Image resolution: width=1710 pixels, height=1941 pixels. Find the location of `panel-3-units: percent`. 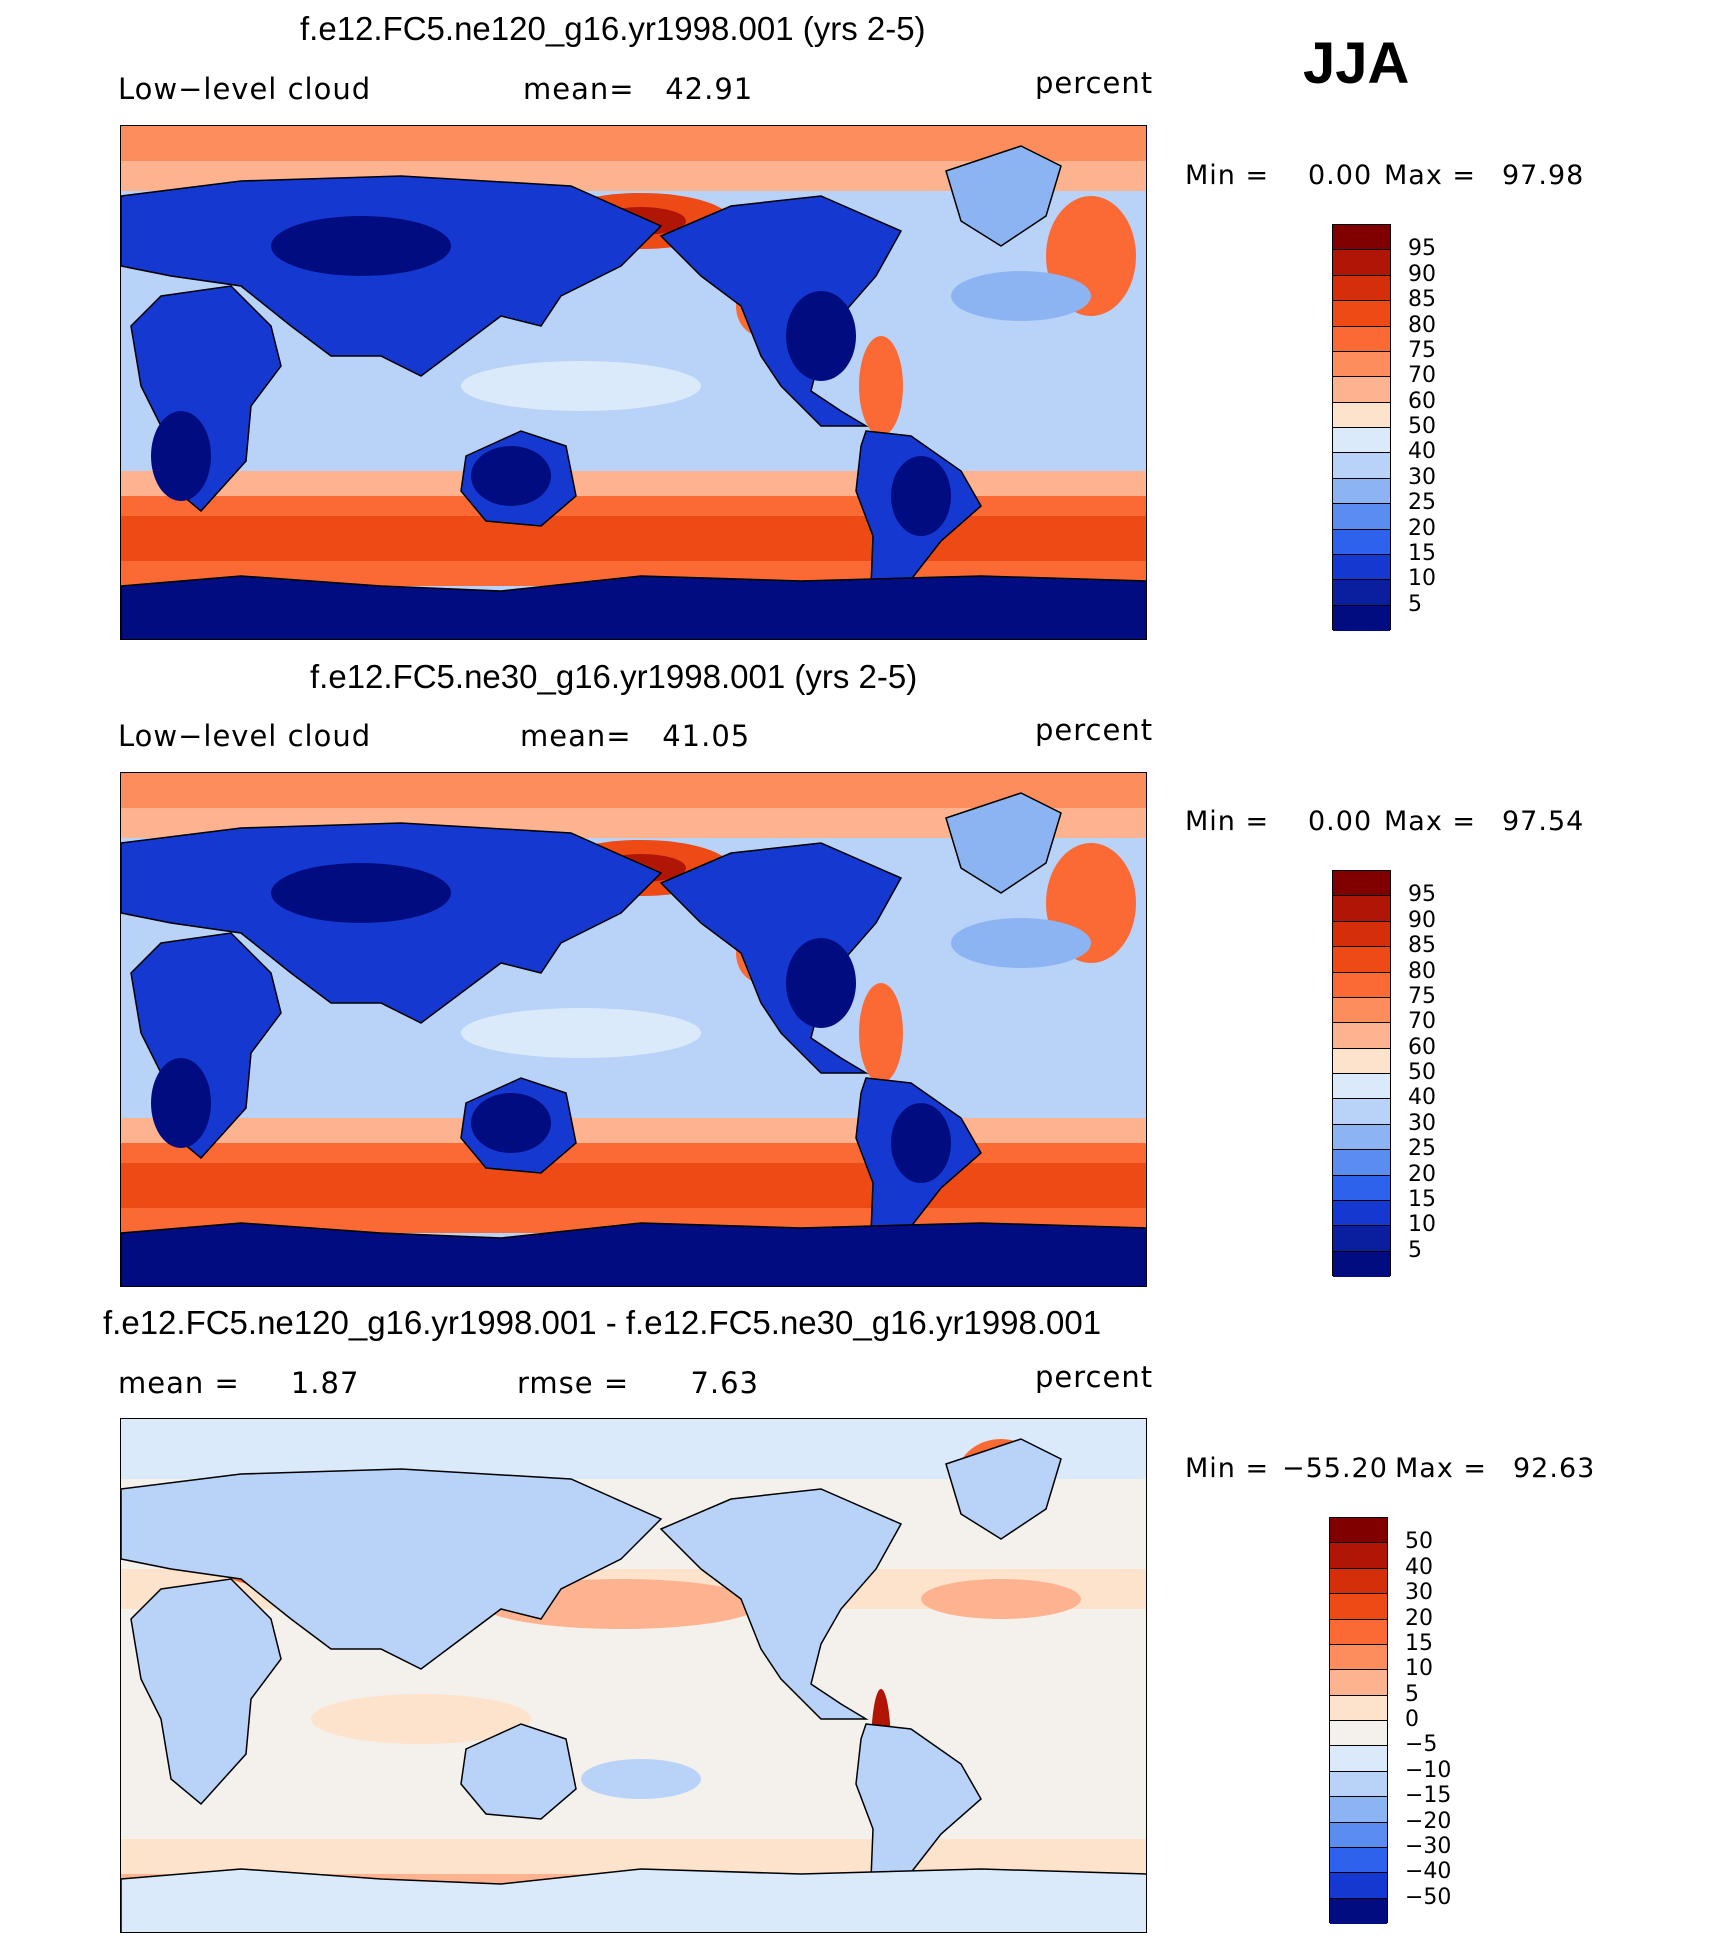

panel-3-units: percent is located at coordinates (1094, 1377).